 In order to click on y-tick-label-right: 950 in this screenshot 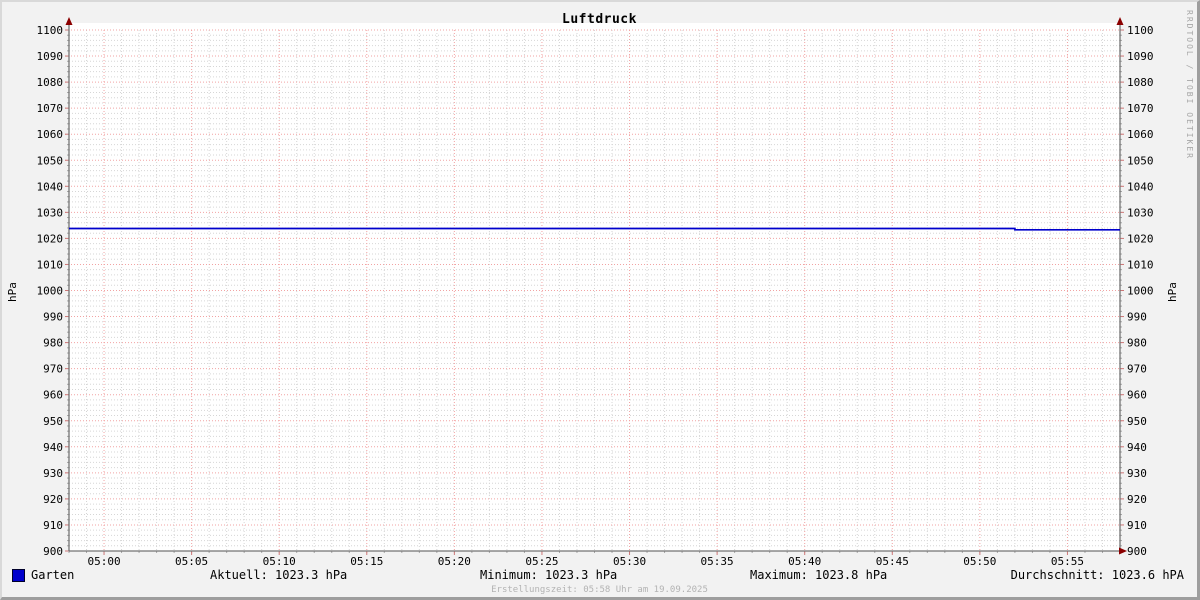, I will do `click(1137, 421)`.